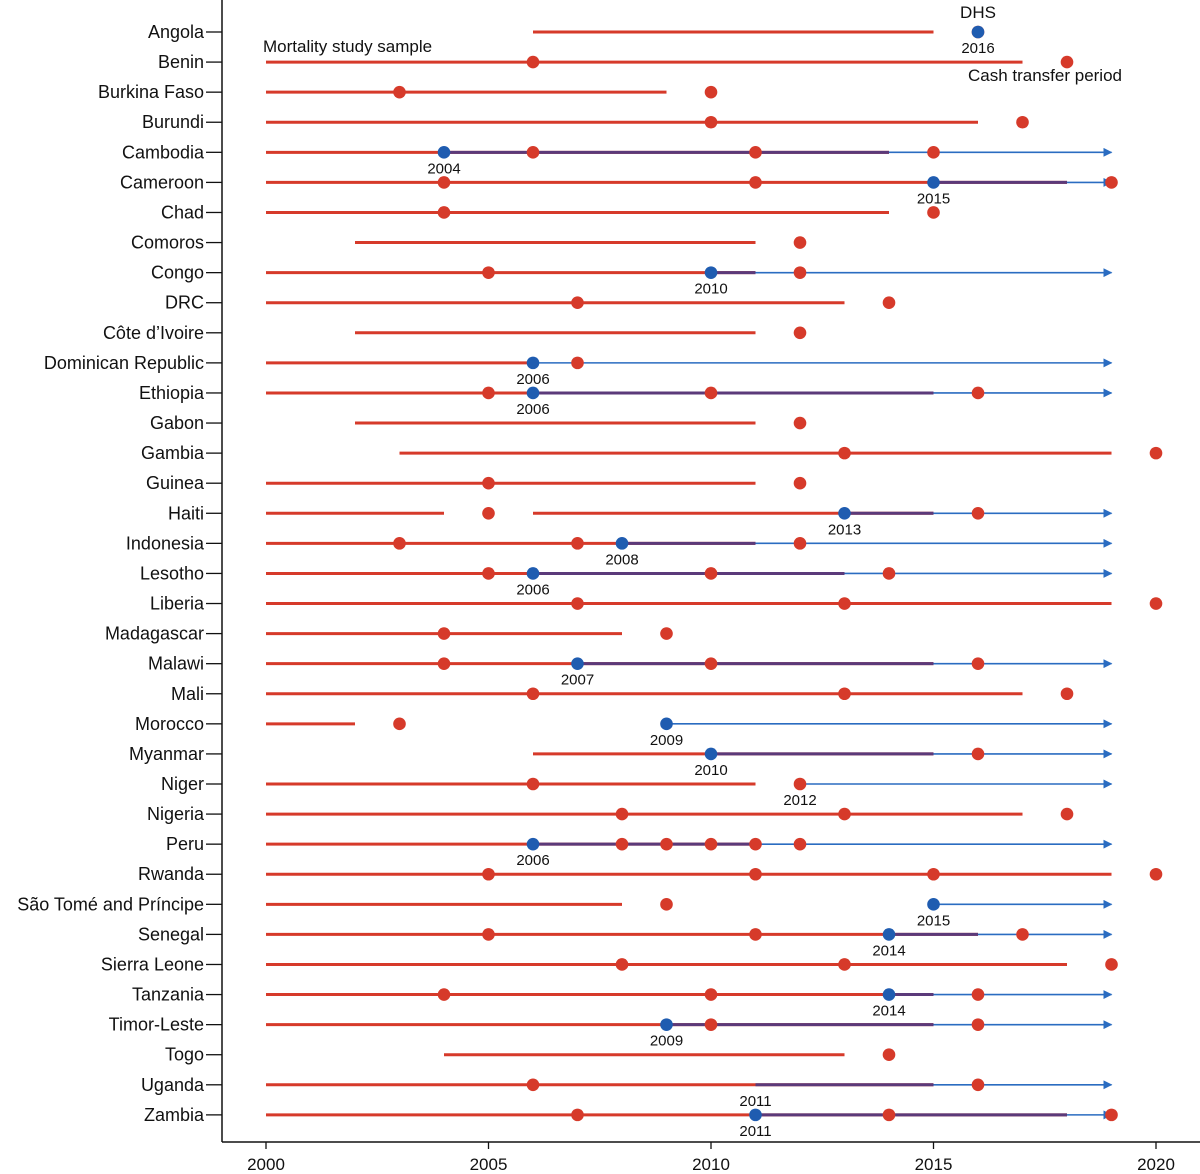  Describe the element at coordinates (171, 934) in the screenshot. I see `country-label: Senegal` at that location.